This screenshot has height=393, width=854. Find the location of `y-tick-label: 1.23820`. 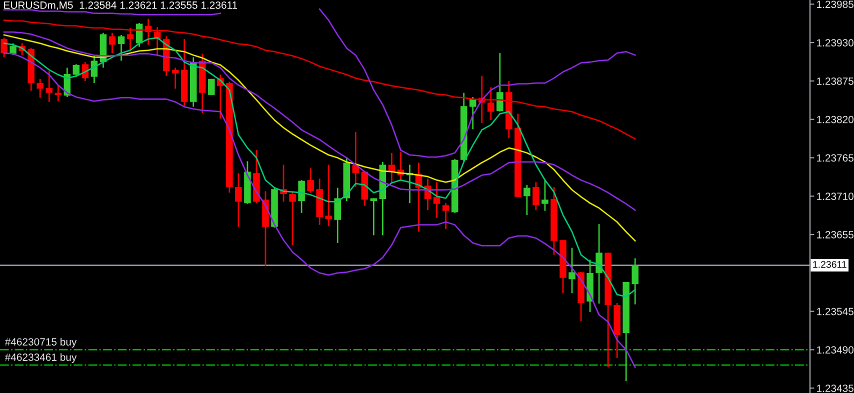

y-tick-label: 1.23820 is located at coordinates (835, 120).